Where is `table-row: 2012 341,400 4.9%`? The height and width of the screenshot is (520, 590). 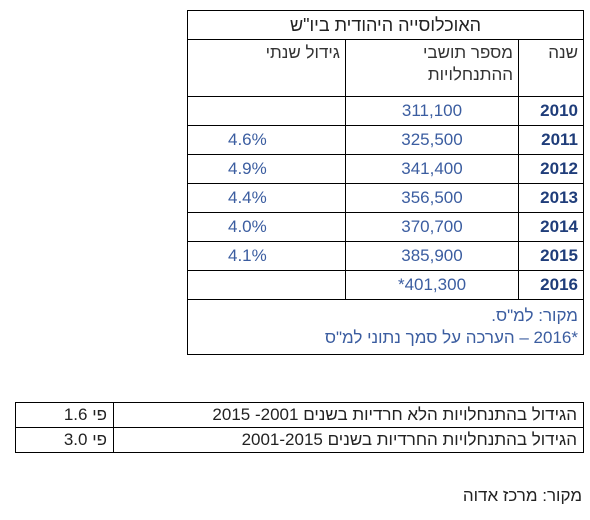
table-row: 2012 341,400 4.9% is located at coordinates (385, 169).